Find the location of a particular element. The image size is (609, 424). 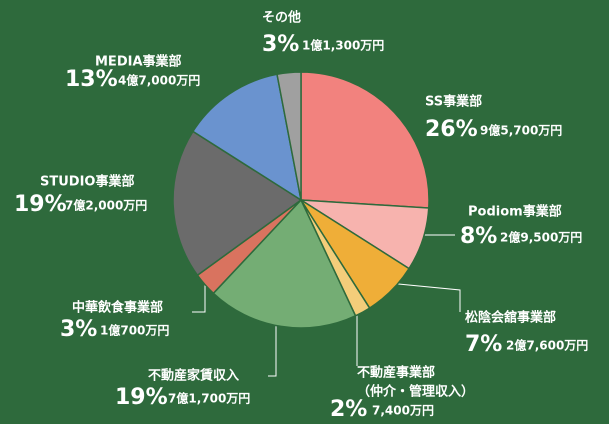

amount-label: 4億7,000万円 is located at coordinates (159, 80).